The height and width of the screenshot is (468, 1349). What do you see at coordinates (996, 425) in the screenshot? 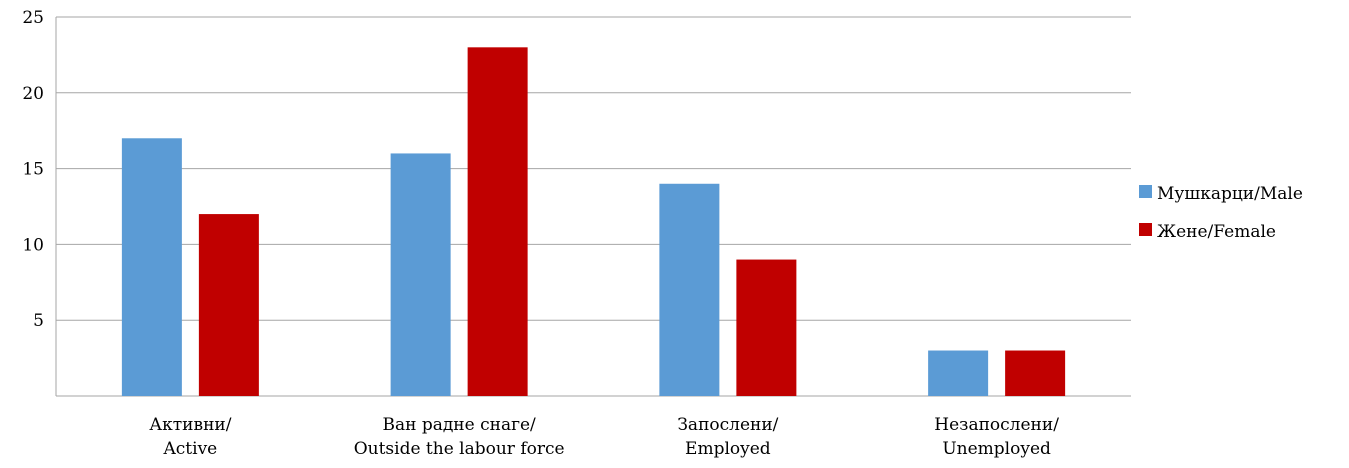
I see `x-category-label: Незапослени/` at bounding box center [996, 425].